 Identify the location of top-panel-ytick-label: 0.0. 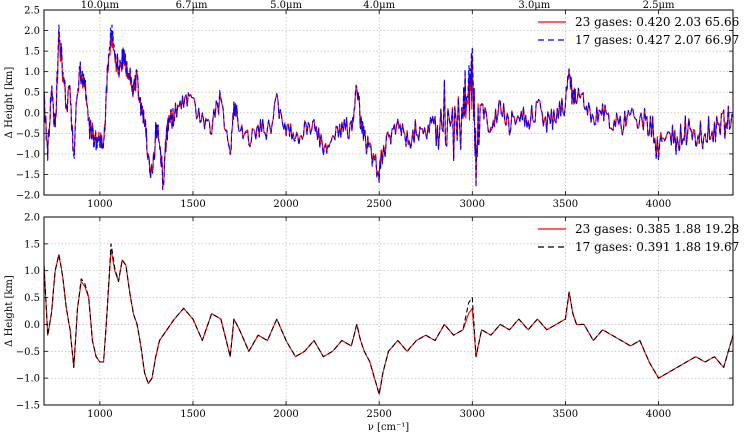
(32, 113).